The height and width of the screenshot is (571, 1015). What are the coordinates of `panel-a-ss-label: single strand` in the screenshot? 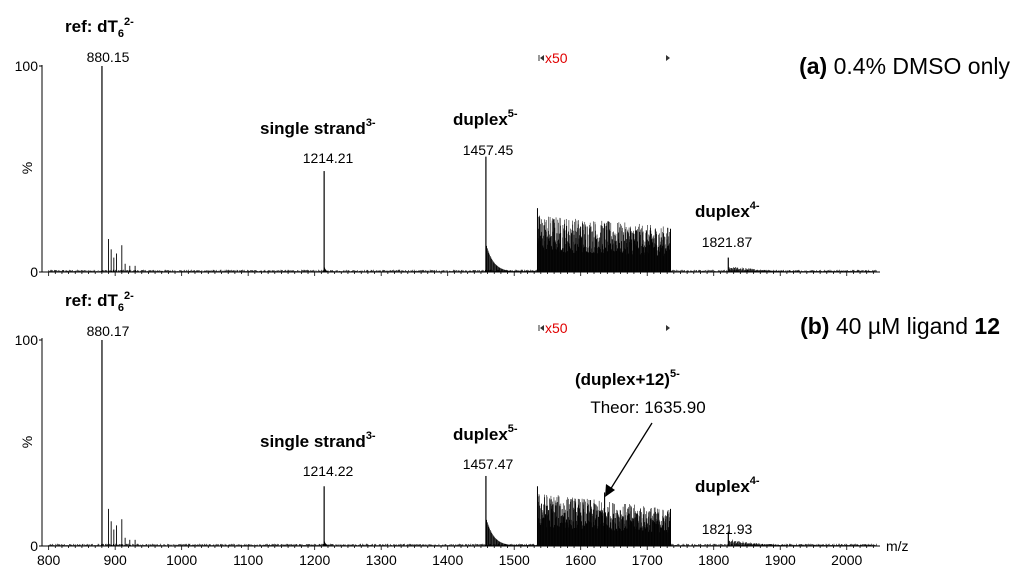 It's located at (313, 128).